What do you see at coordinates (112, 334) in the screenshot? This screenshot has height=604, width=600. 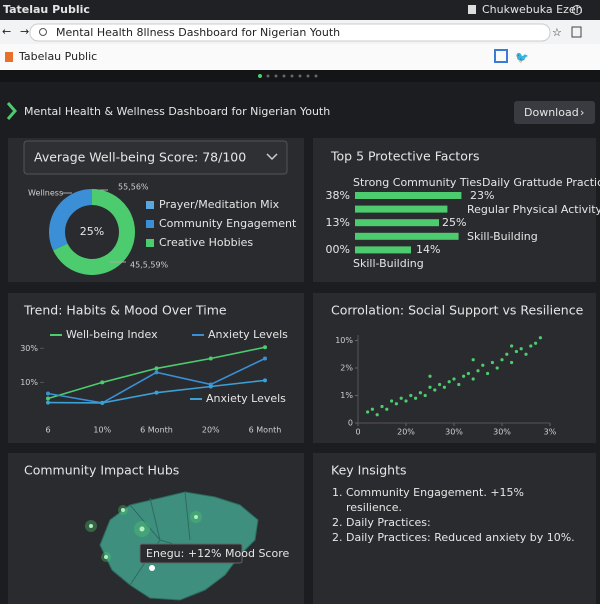 I see `legend-label: Well-being Index` at bounding box center [112, 334].